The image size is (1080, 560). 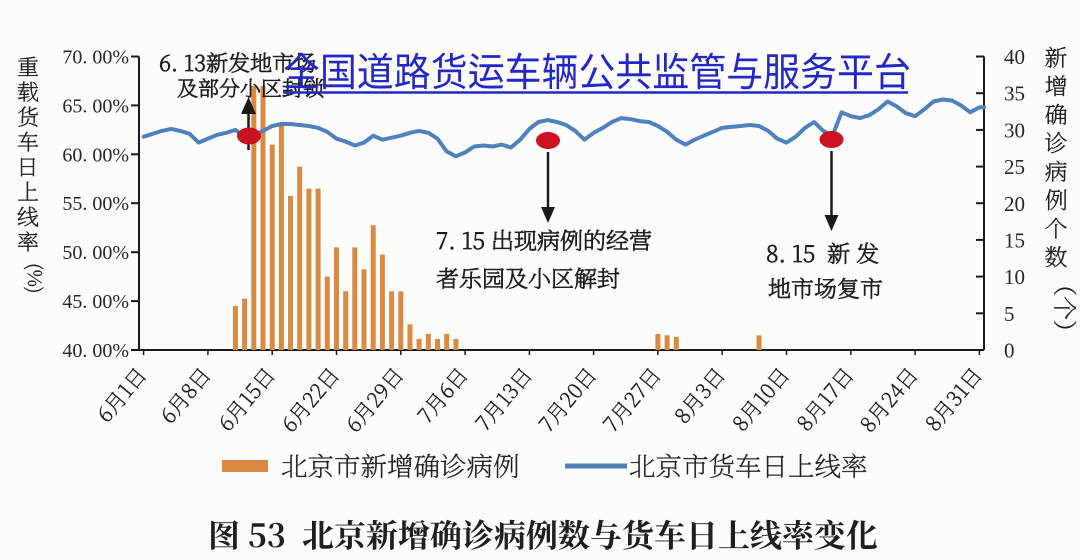 What do you see at coordinates (95, 58) in the screenshot?
I see `svg-text: 70. 00%` at bounding box center [95, 58].